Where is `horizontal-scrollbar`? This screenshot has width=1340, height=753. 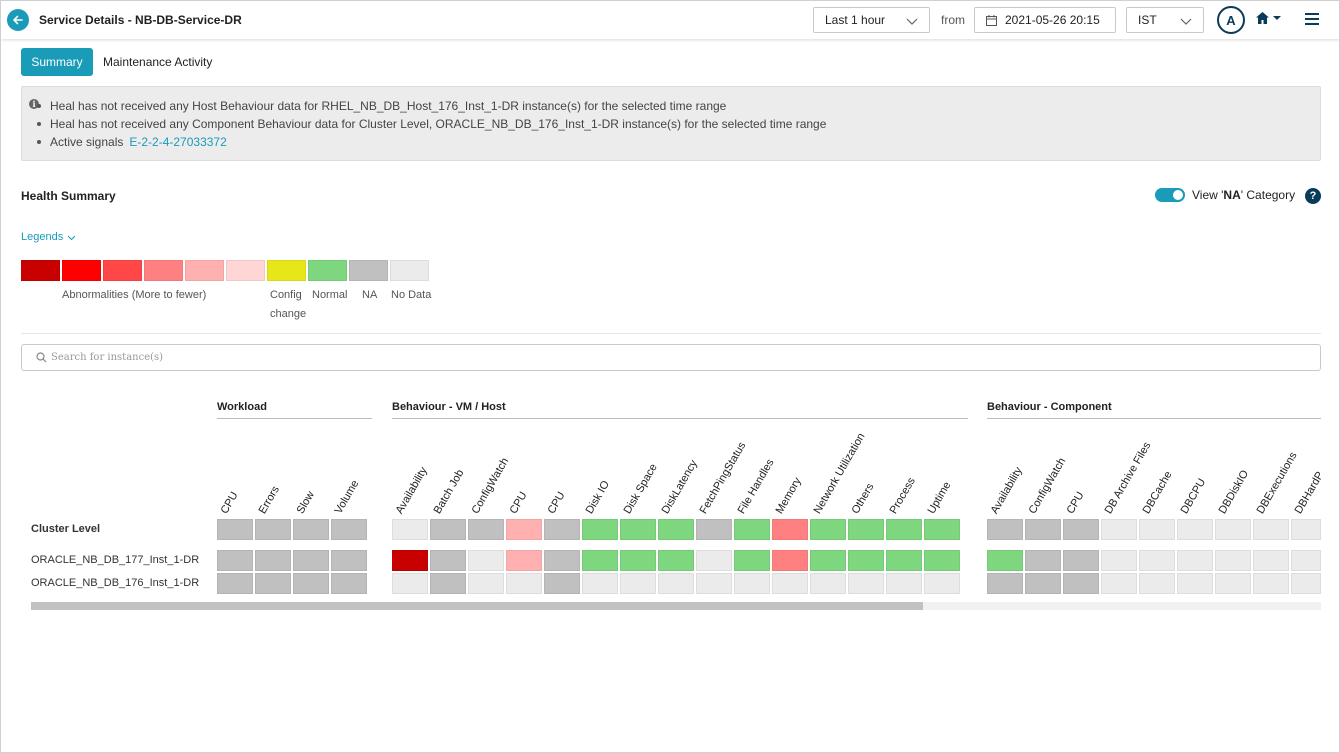
horizontal-scrollbar is located at coordinates (676, 606).